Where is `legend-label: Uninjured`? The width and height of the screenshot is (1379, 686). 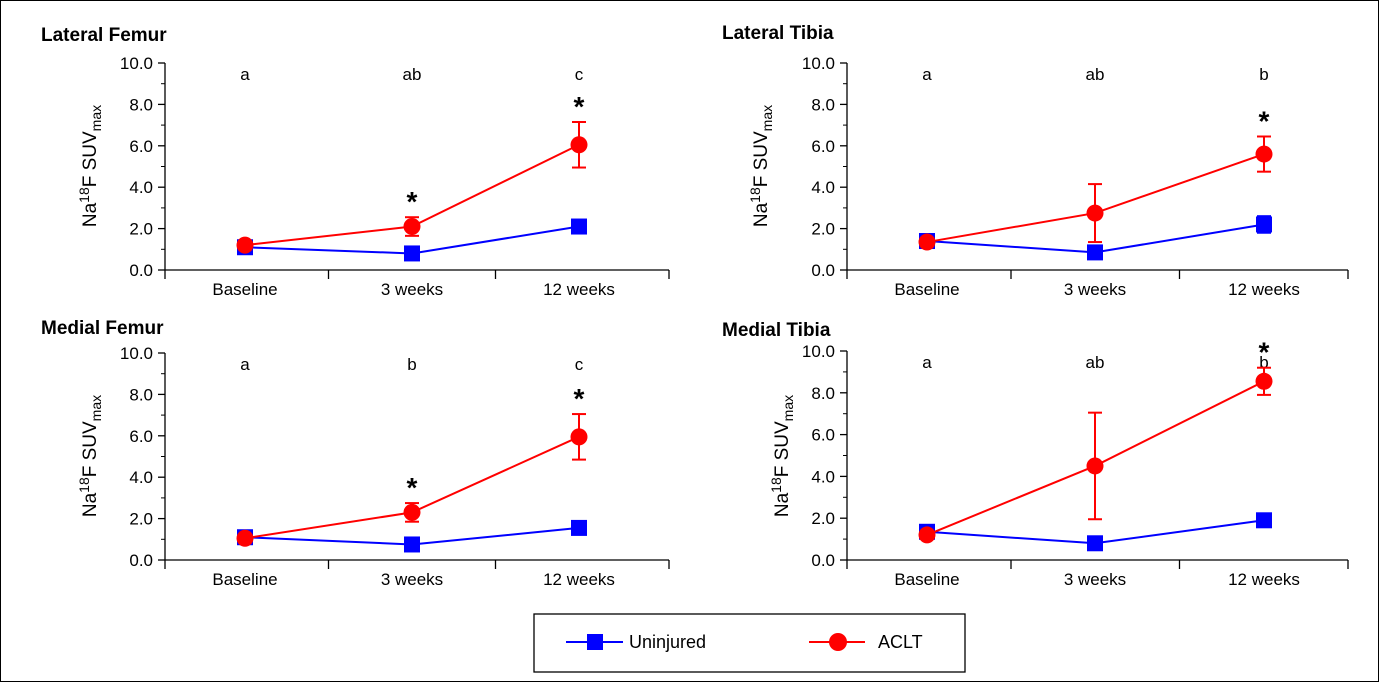
legend-label: Uninjured is located at coordinates (667, 642).